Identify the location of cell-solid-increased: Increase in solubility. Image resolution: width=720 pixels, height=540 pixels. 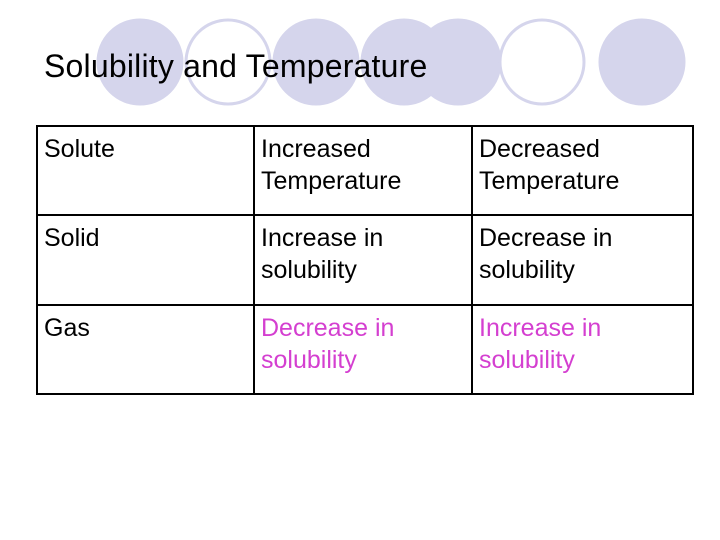
(363, 260).